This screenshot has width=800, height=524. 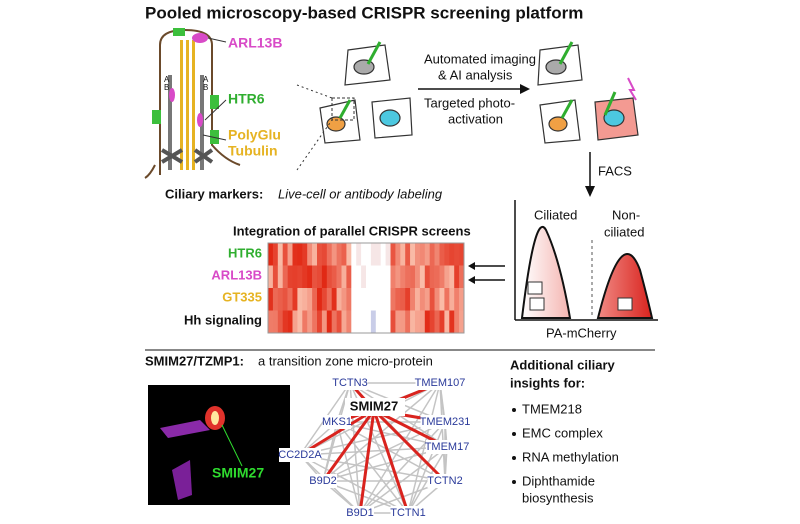 What do you see at coordinates (254, 135) in the screenshot?
I see `marker-label: PolyGlu` at bounding box center [254, 135].